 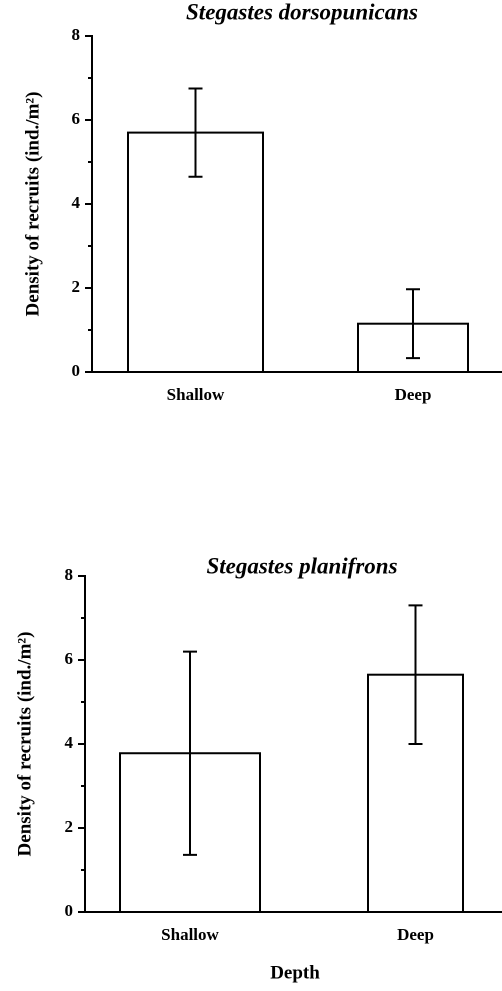 I want to click on chart-title: Stegastes dorsopunicans, so click(x=302, y=12).